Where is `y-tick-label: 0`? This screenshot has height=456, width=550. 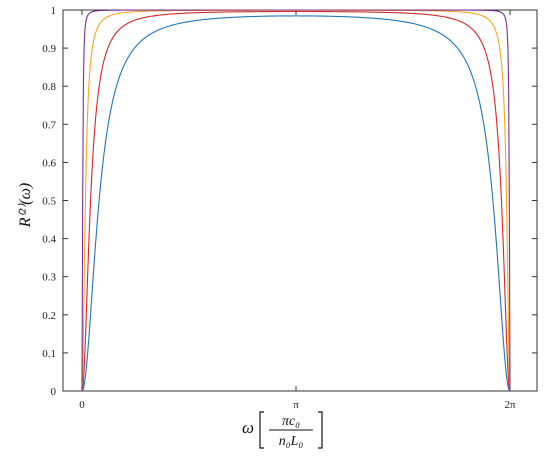
y-tick-label: 0 is located at coordinates (54, 392).